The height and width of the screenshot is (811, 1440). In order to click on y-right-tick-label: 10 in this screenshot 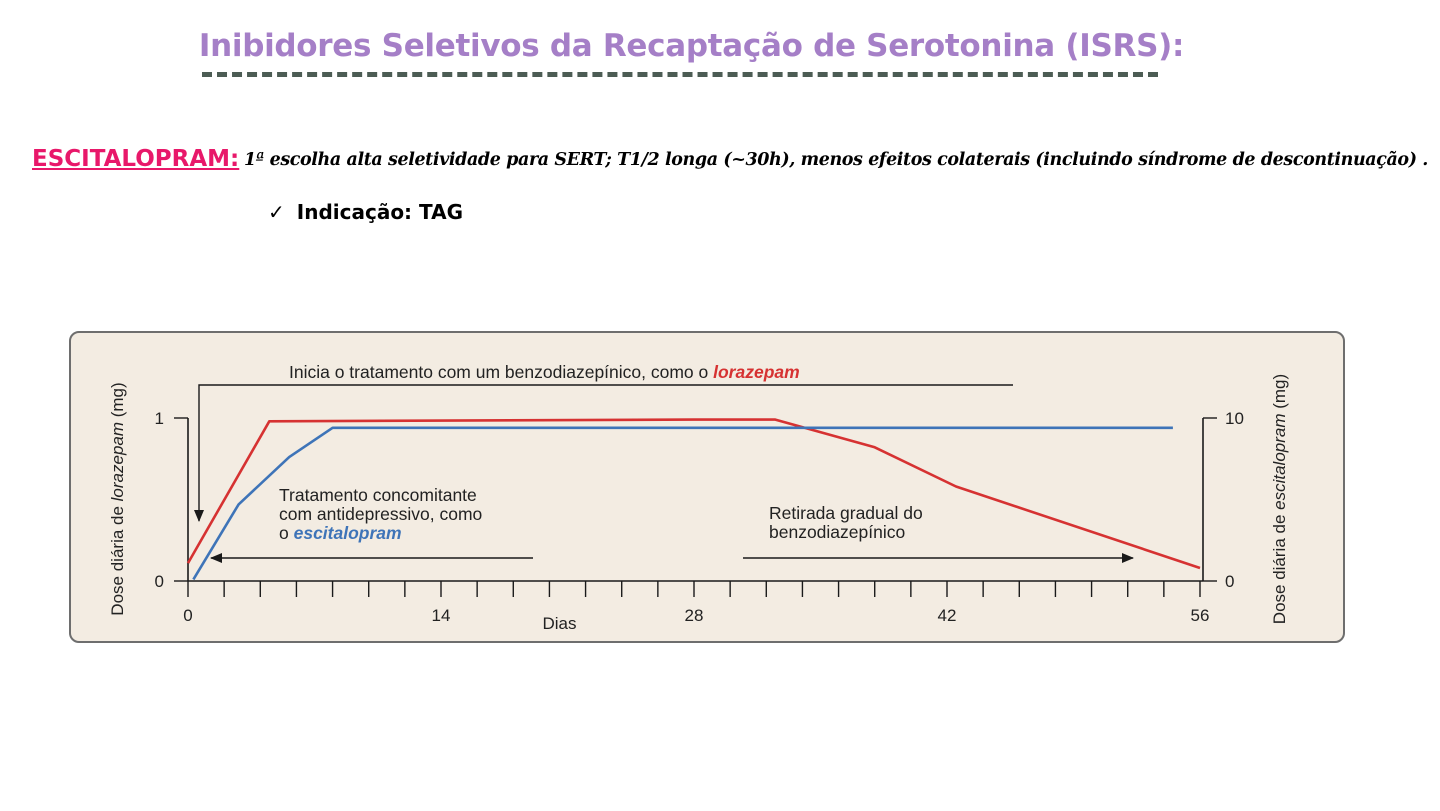, I will do `click(1234, 418)`.